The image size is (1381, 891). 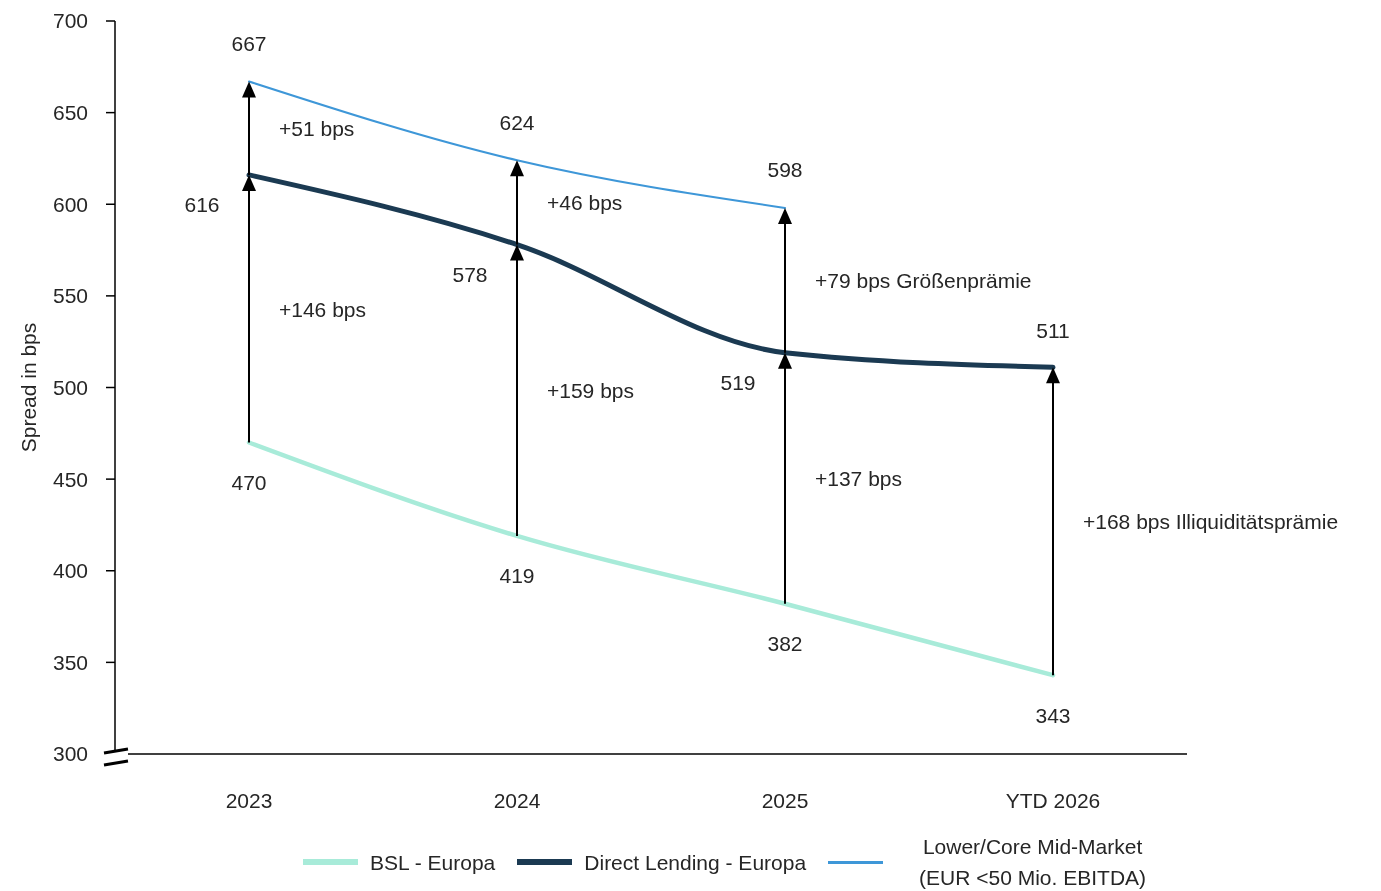 I want to click on legend-label: Direct Lending - Europa, so click(x=695, y=862).